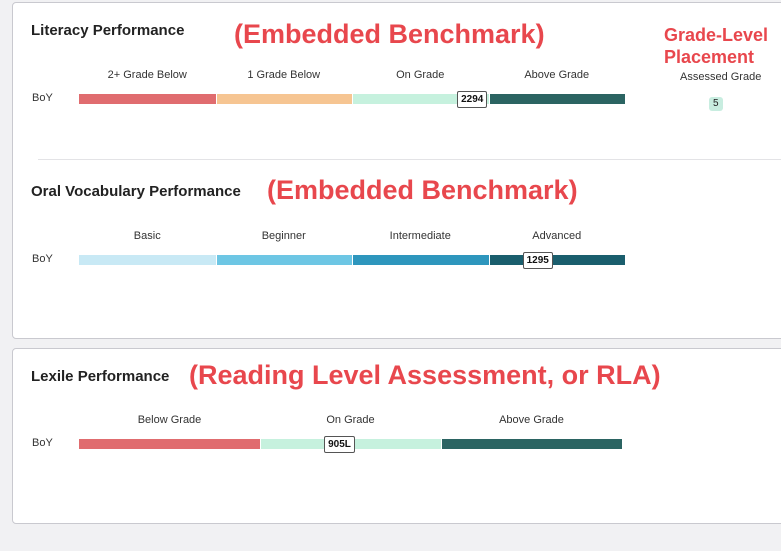  I want to click on lexile-category-label: On Grade, so click(350, 420).